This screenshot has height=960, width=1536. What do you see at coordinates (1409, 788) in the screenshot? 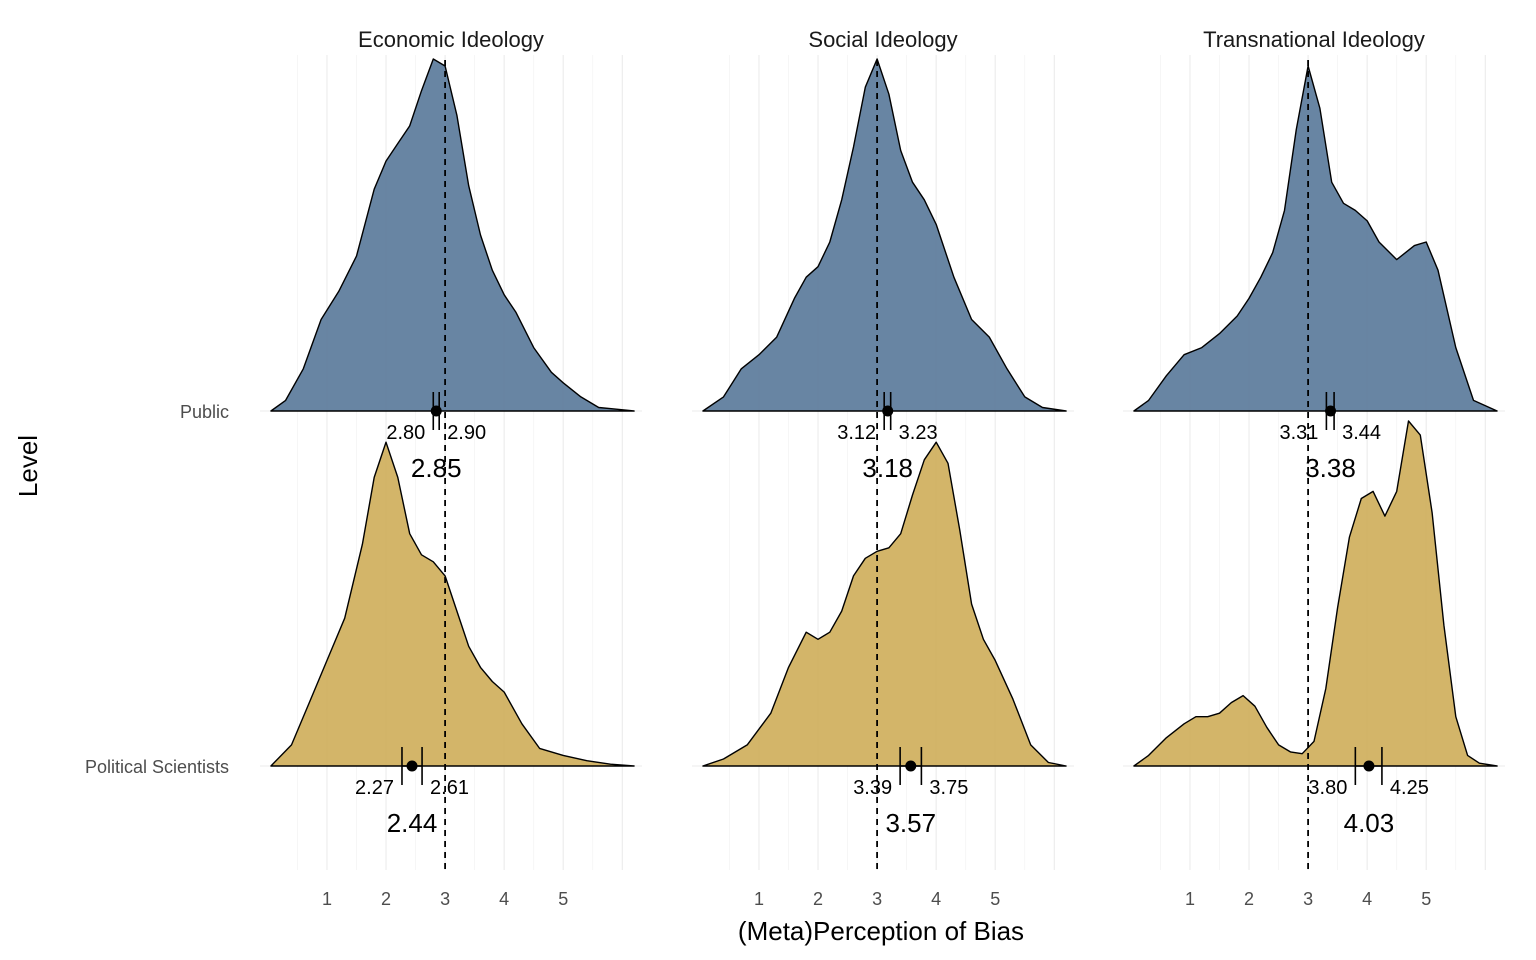
I see `ci-upper-label: 4.25` at bounding box center [1409, 788].